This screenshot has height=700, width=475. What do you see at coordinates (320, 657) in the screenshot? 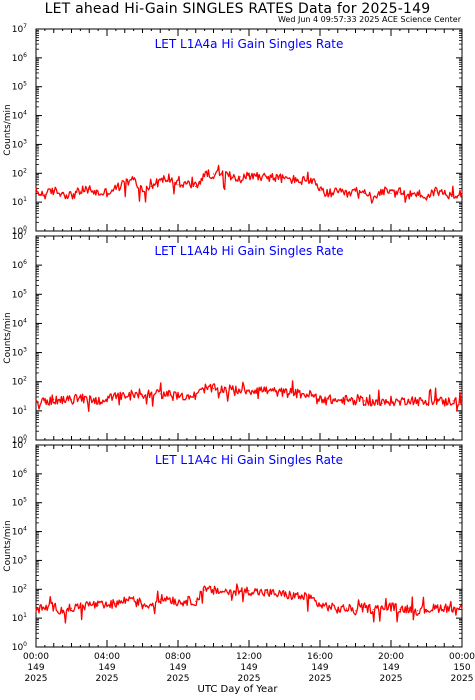
I see `x-tick-time-label: 16:00` at bounding box center [320, 657].